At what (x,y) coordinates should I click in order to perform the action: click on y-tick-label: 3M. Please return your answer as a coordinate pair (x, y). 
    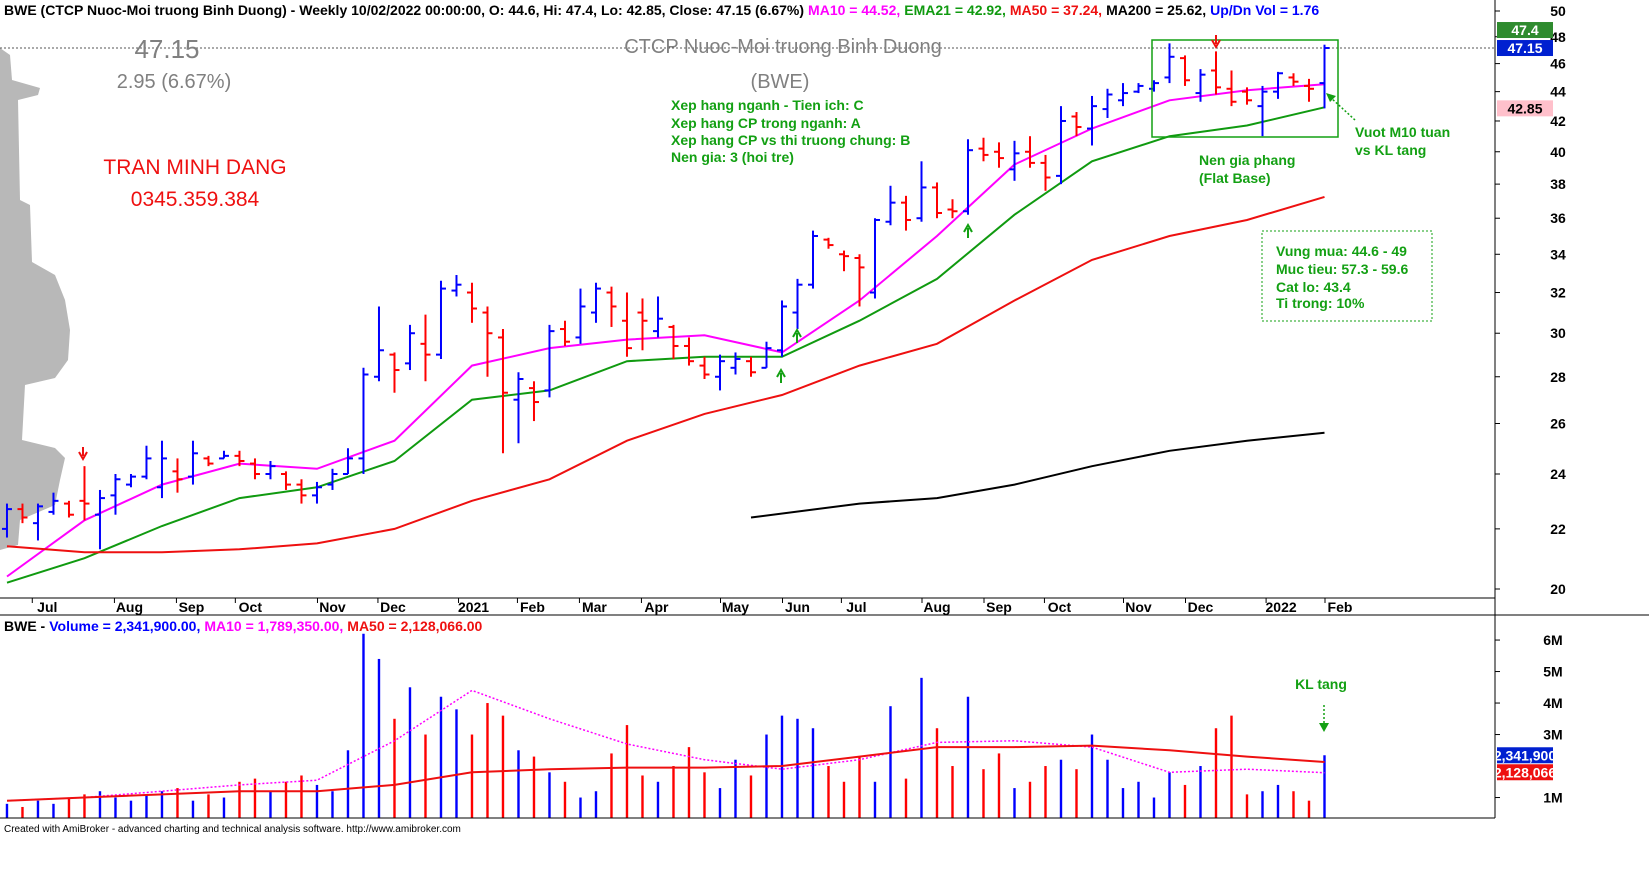
    Looking at the image, I should click on (1552, 735).